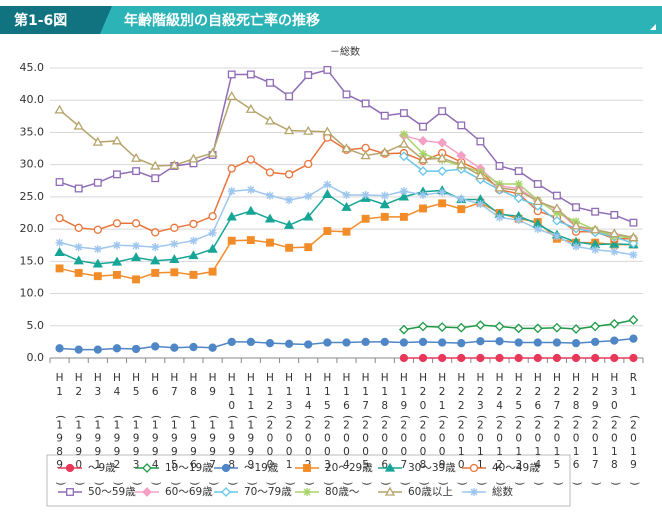 The height and width of the screenshot is (517, 662). I want to click on legend-box, so click(308, 480).